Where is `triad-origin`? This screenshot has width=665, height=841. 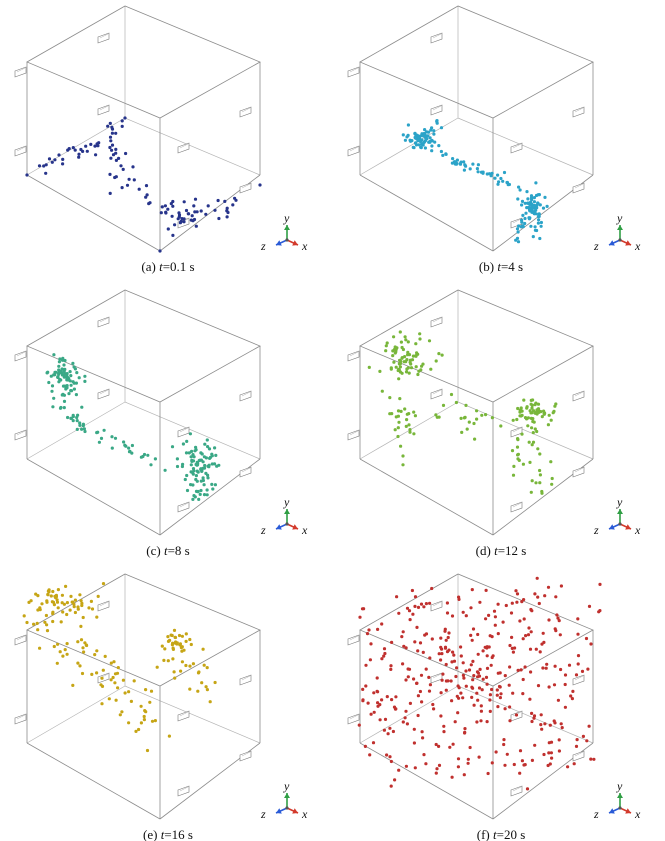
triad-origin is located at coordinates (620, 524).